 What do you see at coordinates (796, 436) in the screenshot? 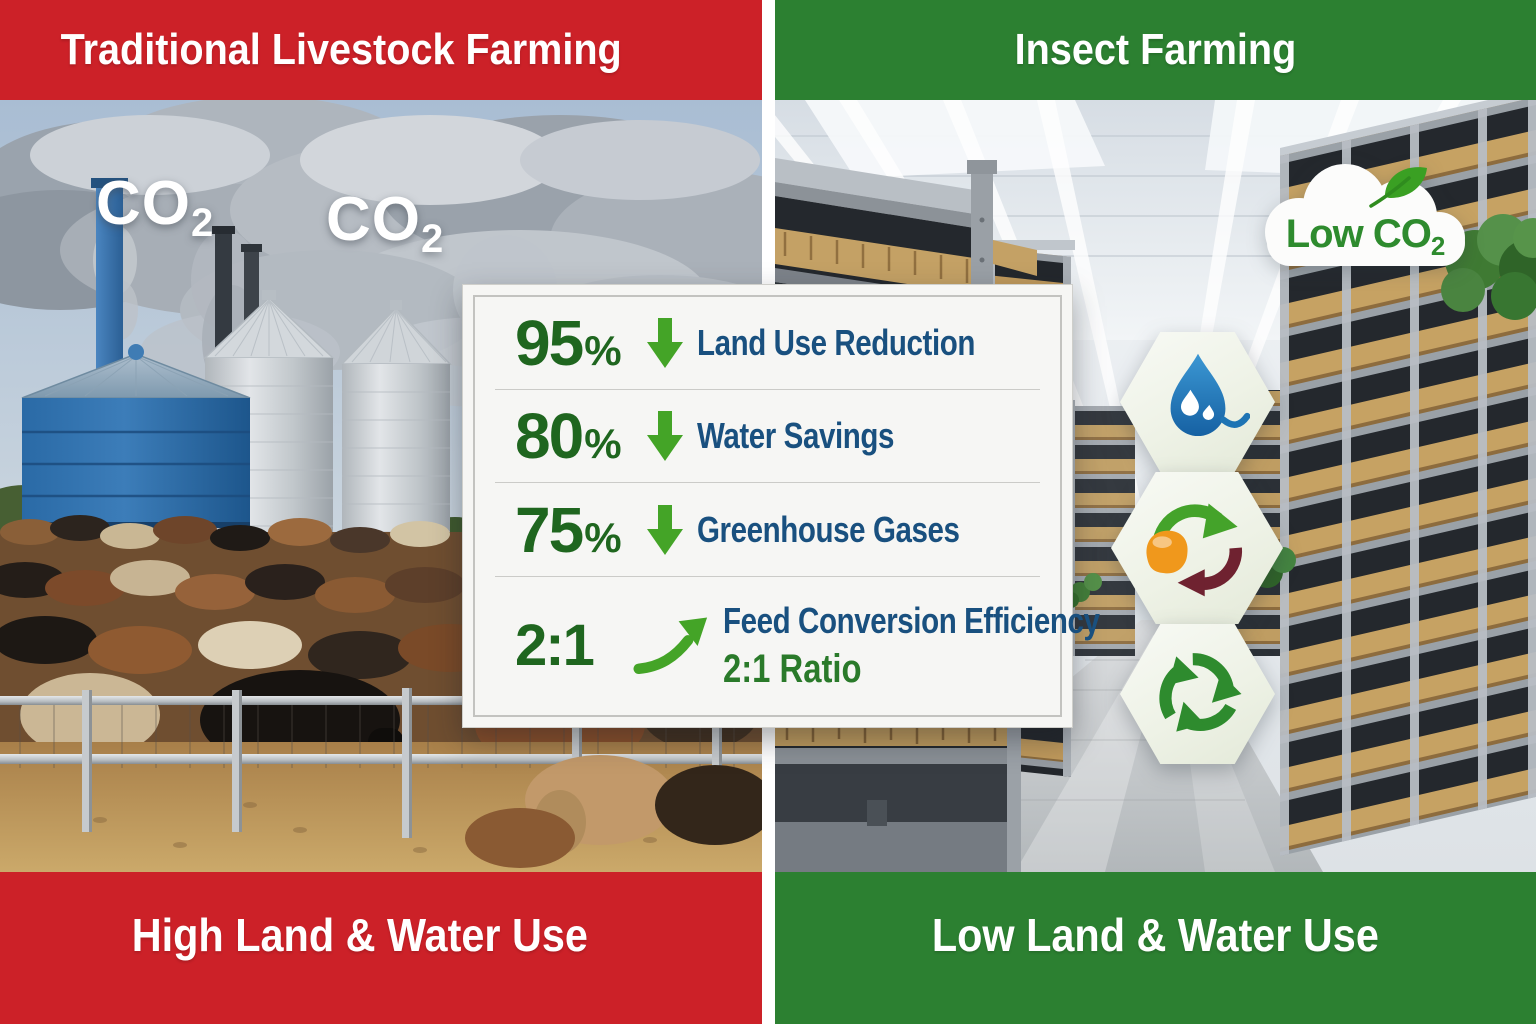
I see `stat-label: Water Savings` at bounding box center [796, 436].